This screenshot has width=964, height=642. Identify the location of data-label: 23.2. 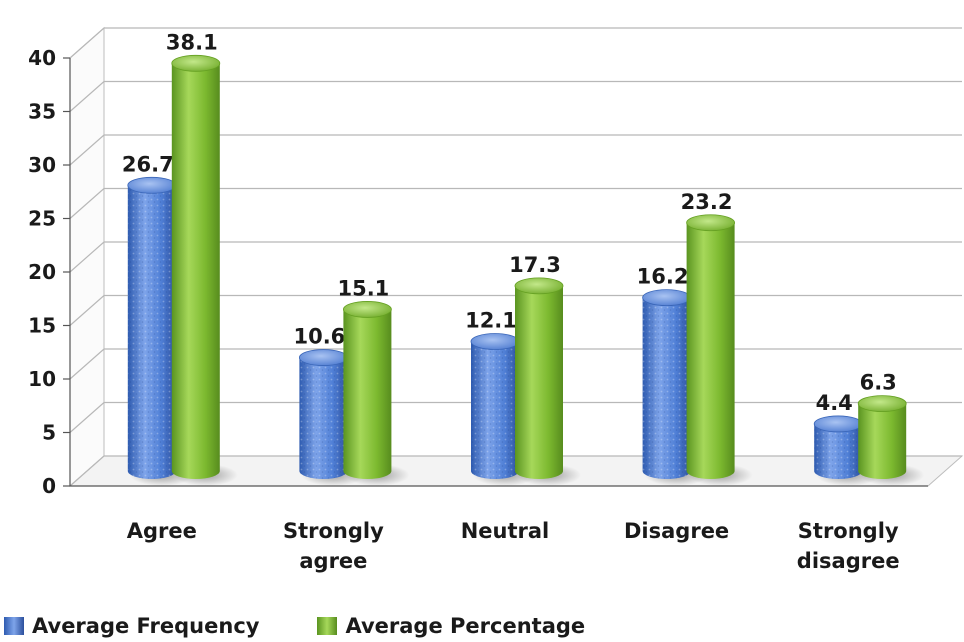
(707, 202).